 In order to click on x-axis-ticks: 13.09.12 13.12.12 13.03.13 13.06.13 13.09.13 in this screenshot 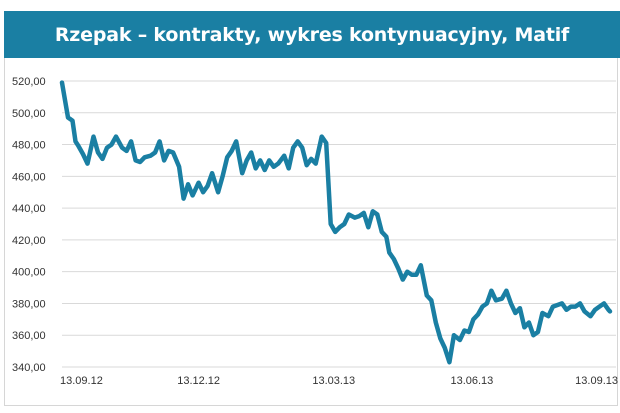, I will do `click(339, 381)`.